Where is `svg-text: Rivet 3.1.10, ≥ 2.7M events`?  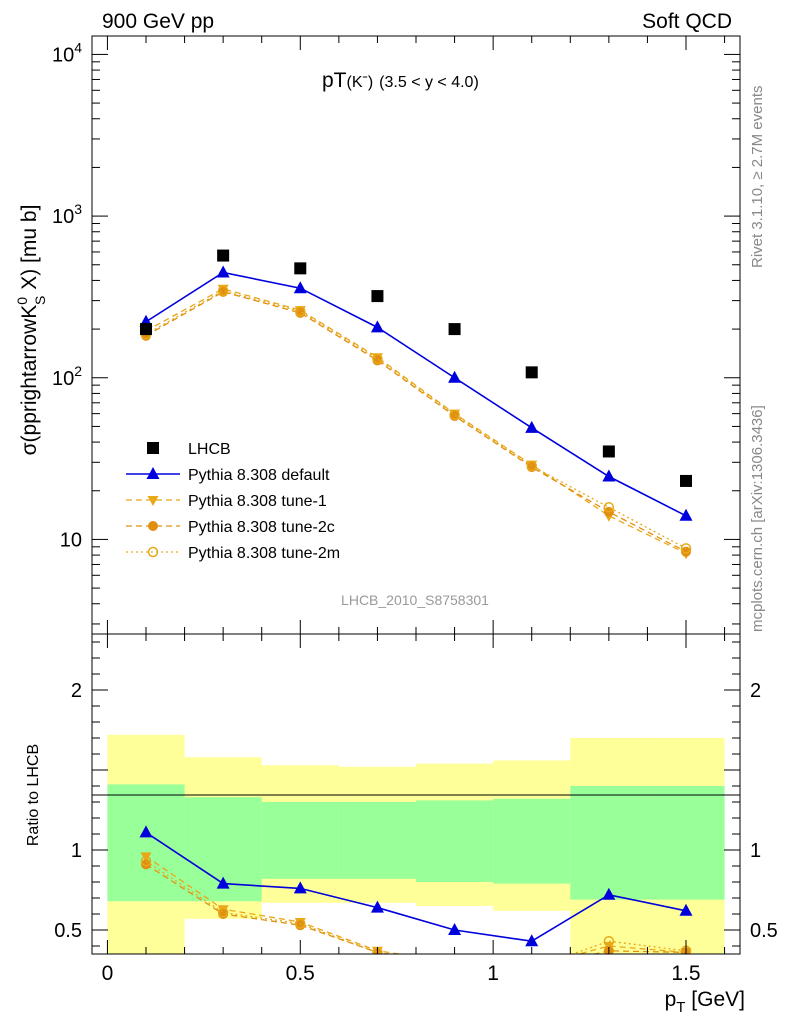 svg-text: Rivet 3.1.10, ≥ 2.7M events is located at coordinates (757, 177).